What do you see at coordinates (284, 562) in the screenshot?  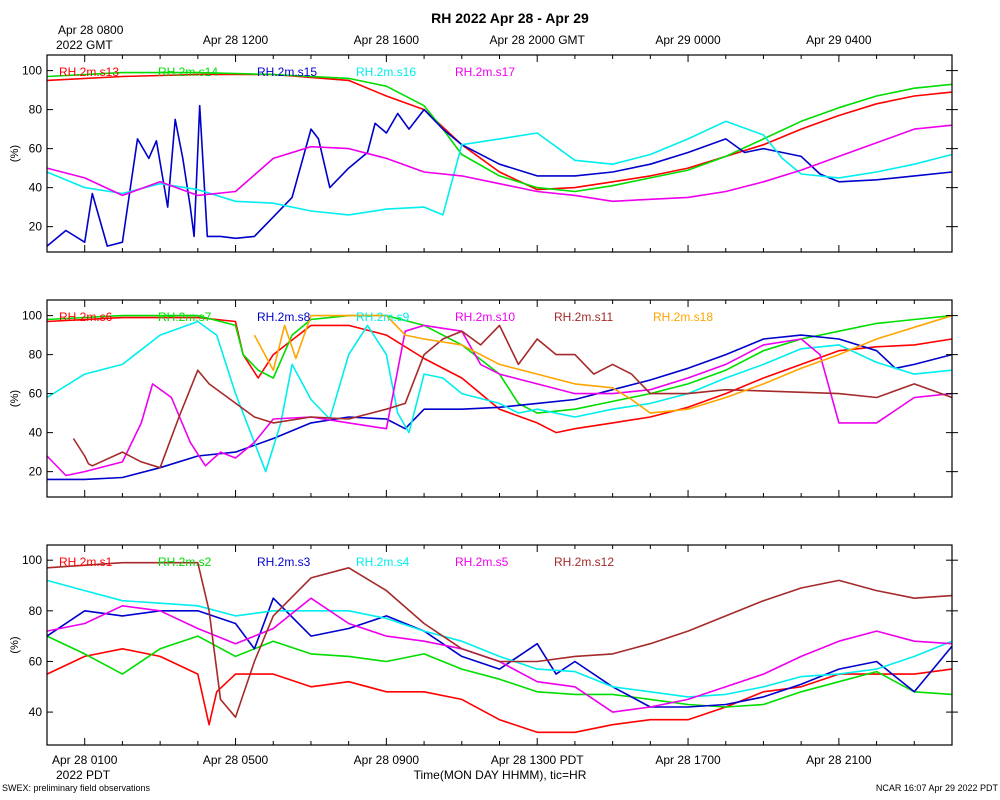 I see `legend-entry-rh-2m-s3: RH.2m.s3` at bounding box center [284, 562].